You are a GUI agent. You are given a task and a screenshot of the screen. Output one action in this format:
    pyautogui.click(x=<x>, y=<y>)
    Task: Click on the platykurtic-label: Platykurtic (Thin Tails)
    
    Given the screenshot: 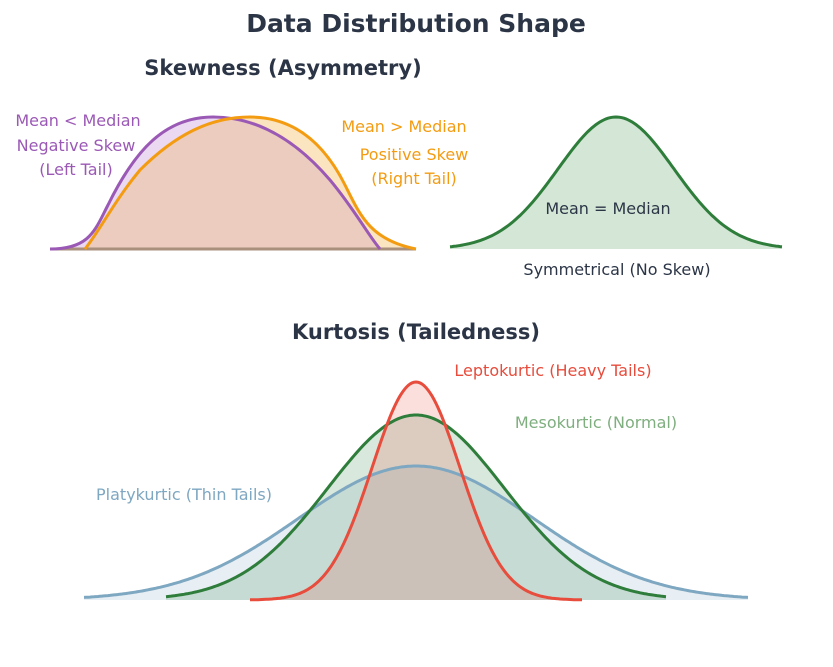 What is the action you would take?
    pyautogui.click(x=184, y=494)
    